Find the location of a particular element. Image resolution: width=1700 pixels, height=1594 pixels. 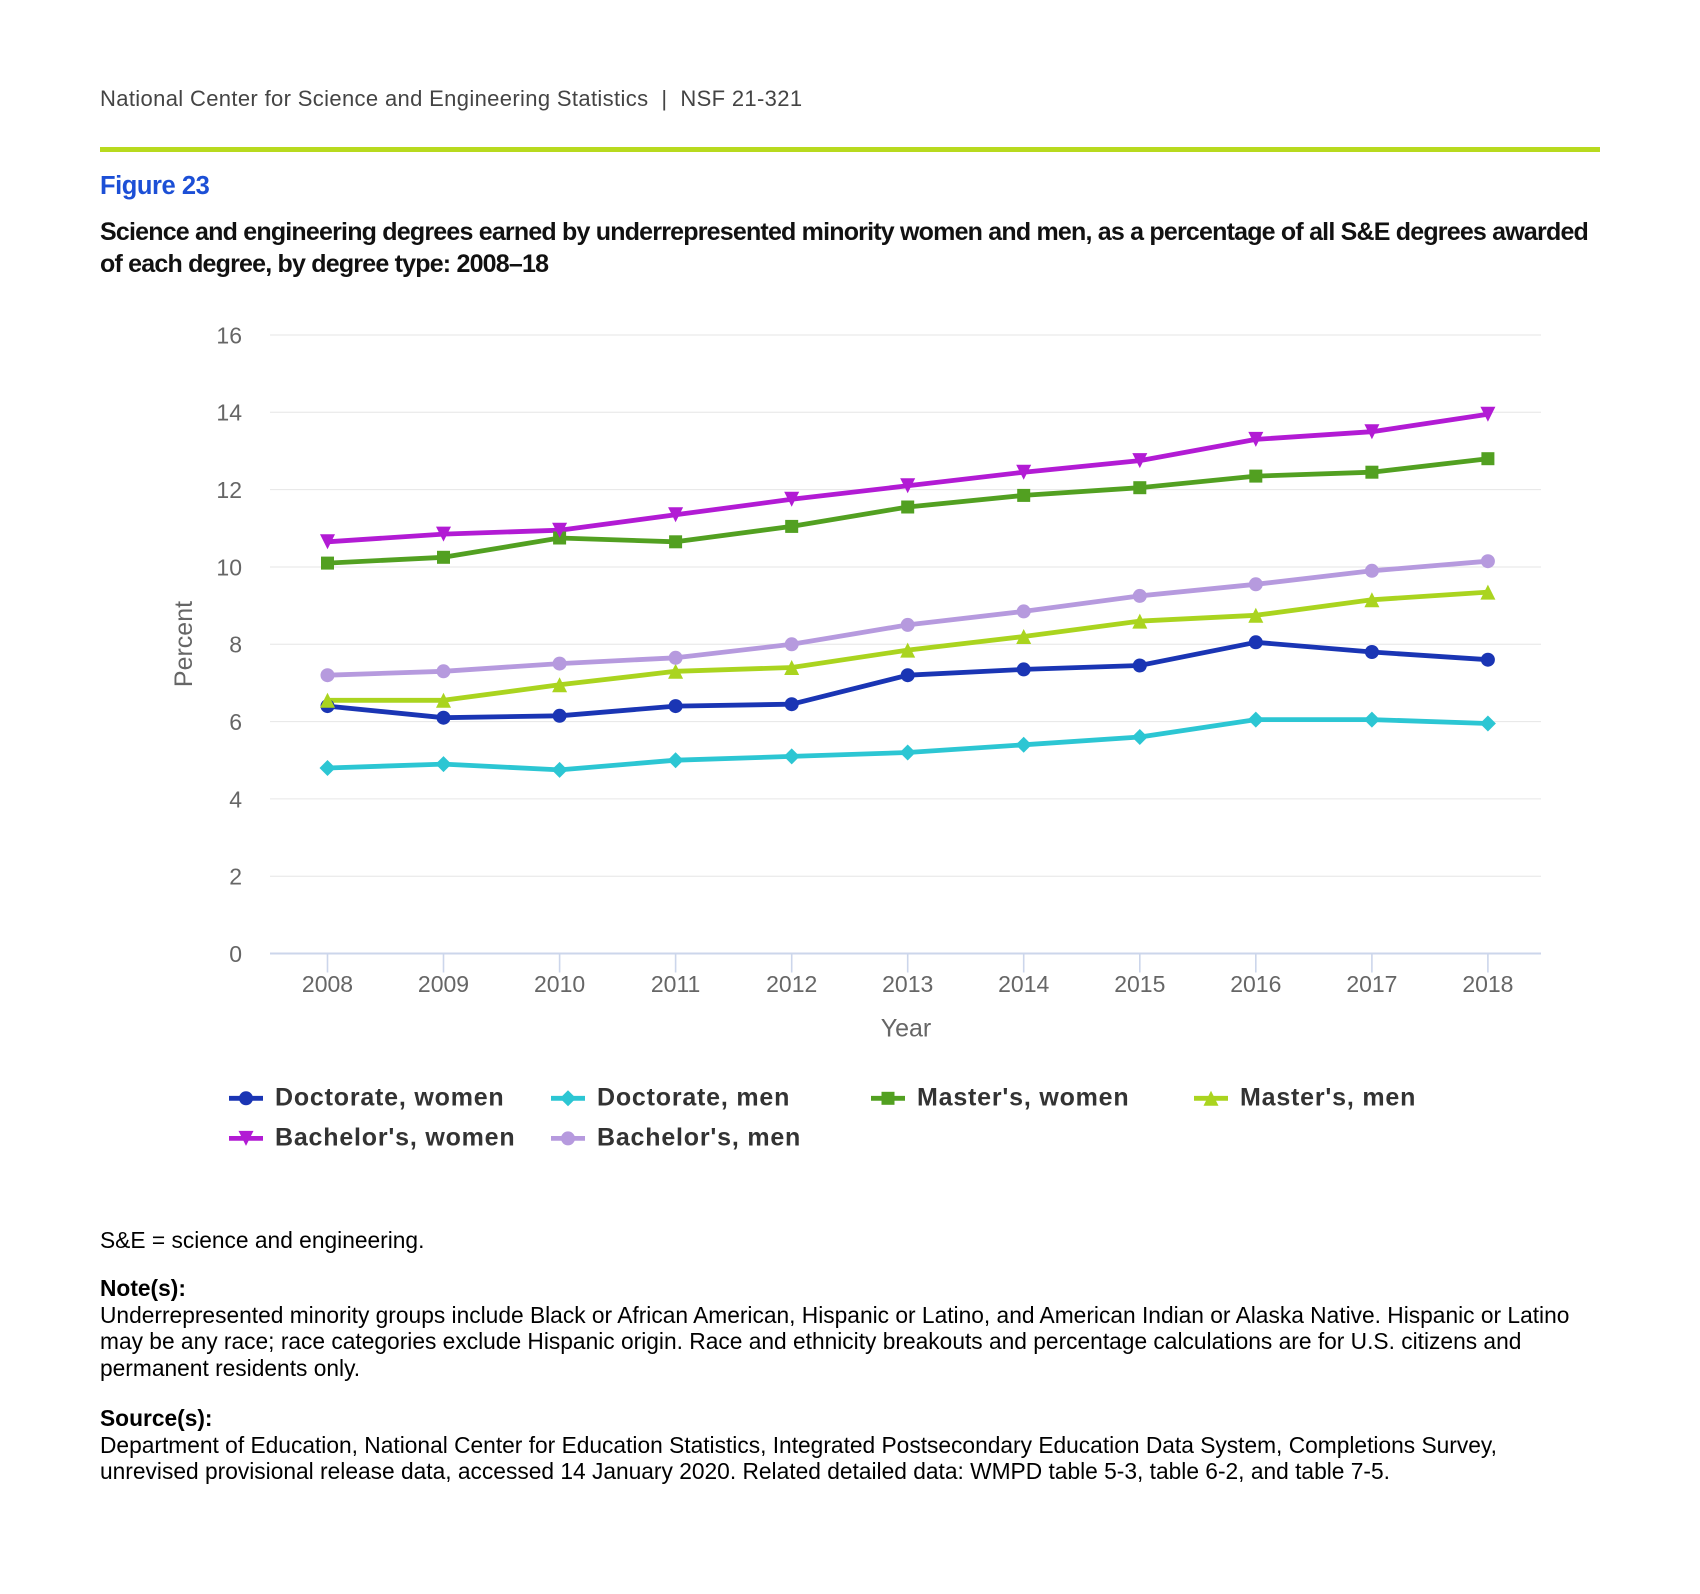

svg-text: 2018 is located at coordinates (1487, 984).